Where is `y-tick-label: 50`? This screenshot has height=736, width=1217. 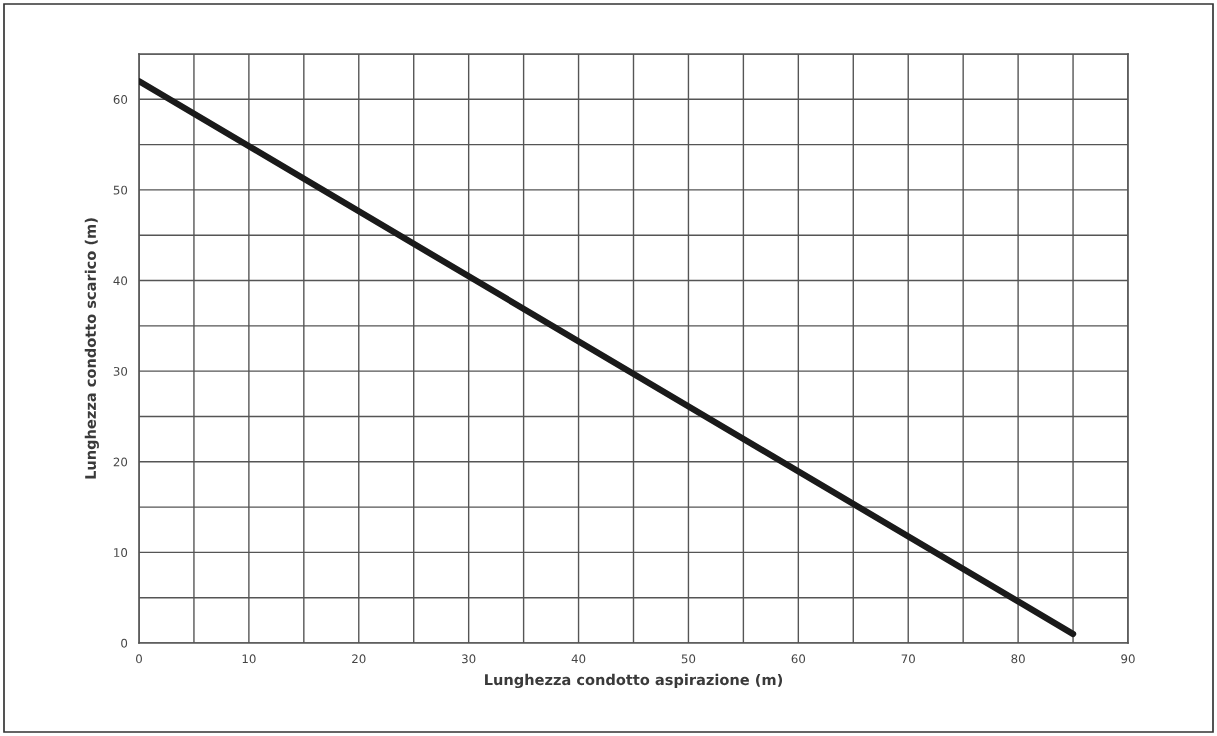
y-tick-label: 50 is located at coordinates (120, 190).